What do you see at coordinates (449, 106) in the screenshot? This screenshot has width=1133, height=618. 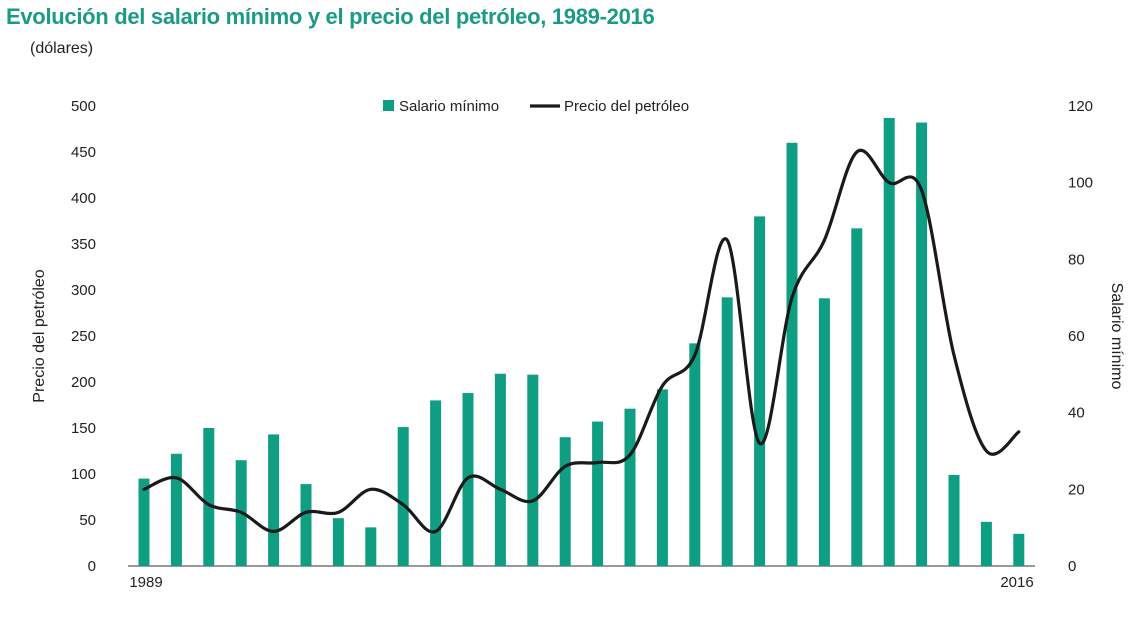 I see `legend-bar-label: Salario mínimo` at bounding box center [449, 106].